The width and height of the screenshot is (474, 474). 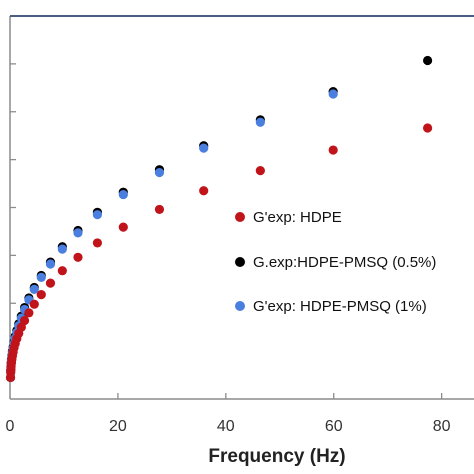 What do you see at coordinates (340, 306) in the screenshot?
I see `legend-label: G'exp: HDPE-PMSQ (1%)` at bounding box center [340, 306].